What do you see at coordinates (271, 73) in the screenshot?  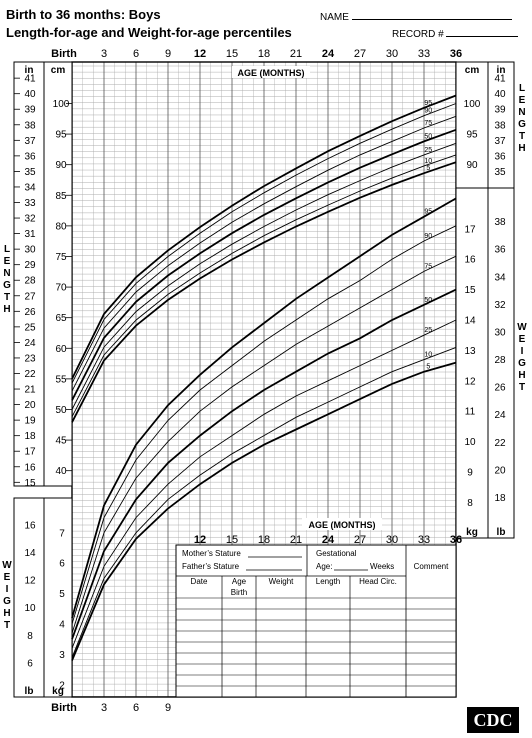 I see `x-axis-title-top: AGE (MONTHS)` at bounding box center [271, 73].